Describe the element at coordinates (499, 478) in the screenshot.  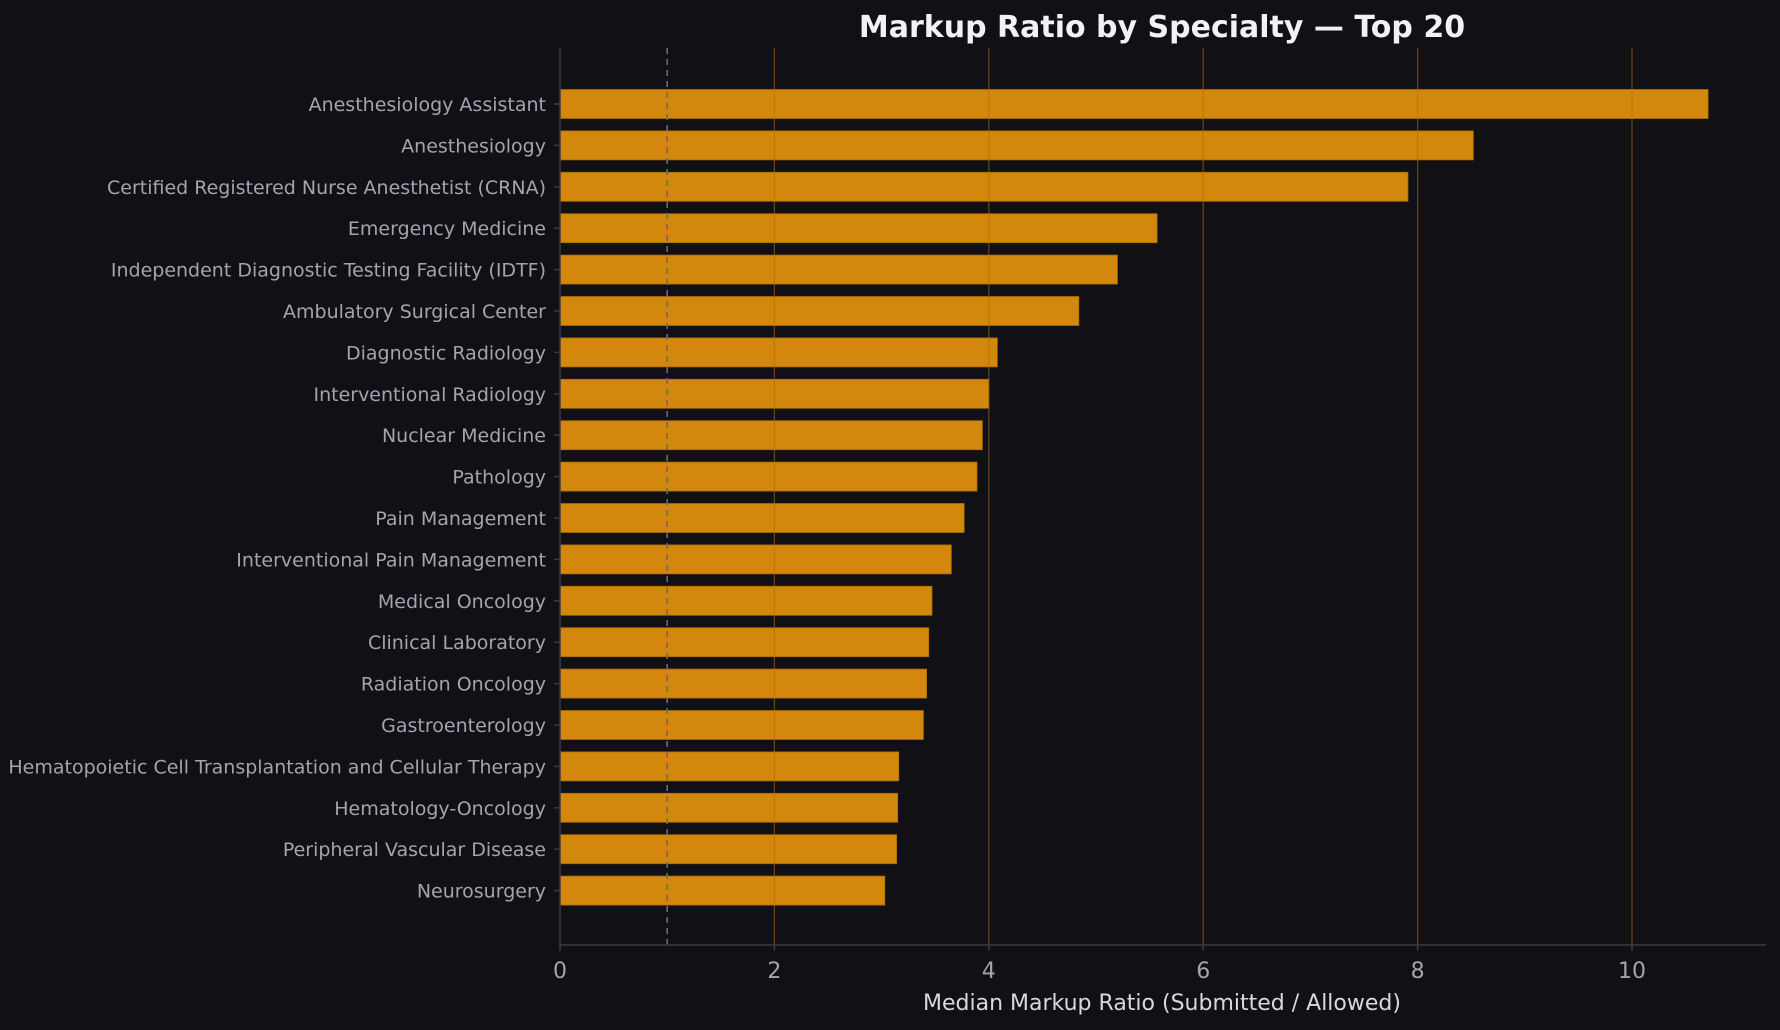
I see `category-label: Pathology` at that location.